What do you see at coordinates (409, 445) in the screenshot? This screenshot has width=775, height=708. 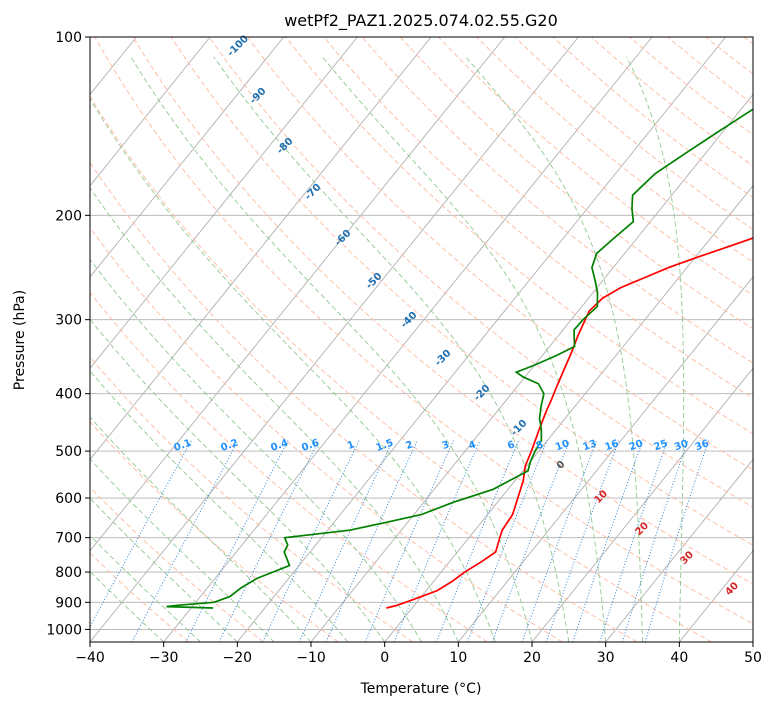 I see `mixing-ratio-label: 2` at bounding box center [409, 445].